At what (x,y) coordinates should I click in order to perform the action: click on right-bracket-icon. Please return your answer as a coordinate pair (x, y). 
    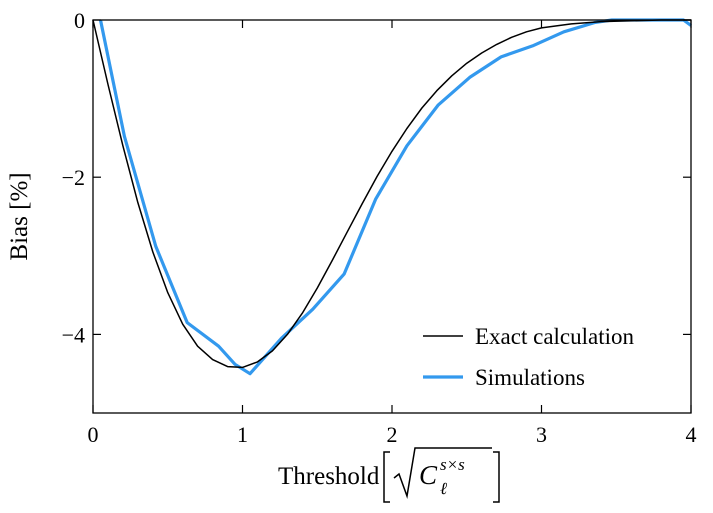
    Looking at the image, I should click on (496, 477).